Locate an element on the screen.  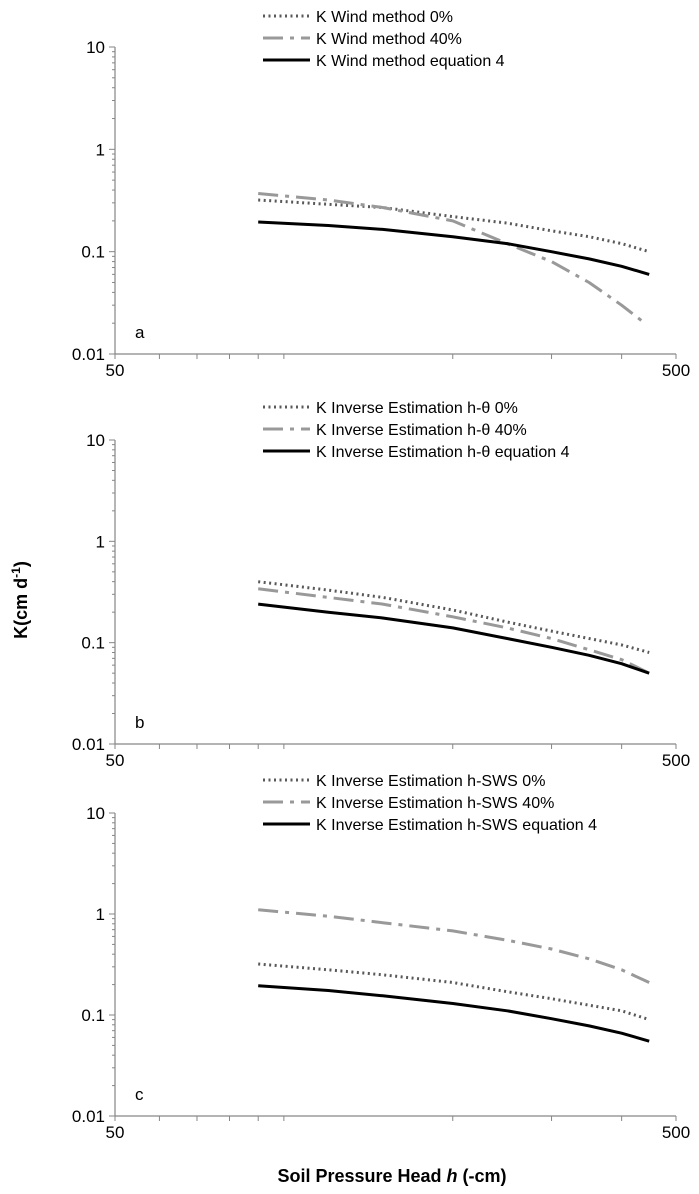
legend-label: K Inverse Estimation h-SWS 40% is located at coordinates (435, 803).